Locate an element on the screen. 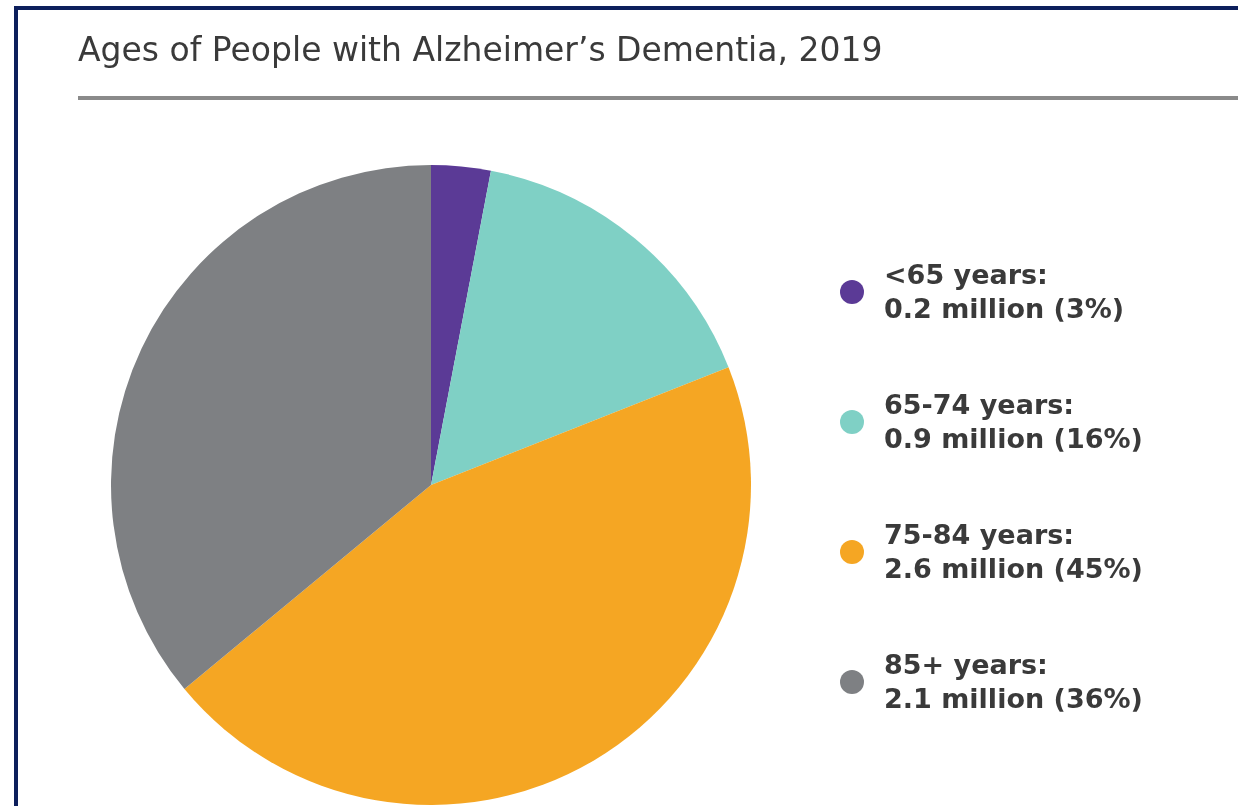  chart-title: Ages of People with Alzheimer’s Dementia, 2019 is located at coordinates (480, 49).